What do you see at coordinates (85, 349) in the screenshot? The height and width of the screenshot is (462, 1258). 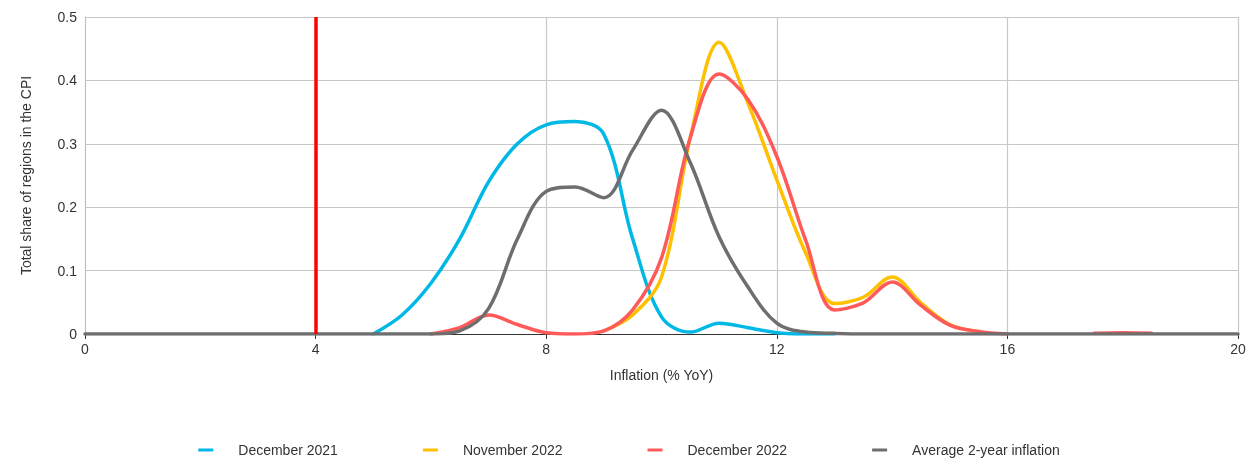 I see `x-tick-label: 0` at bounding box center [85, 349].